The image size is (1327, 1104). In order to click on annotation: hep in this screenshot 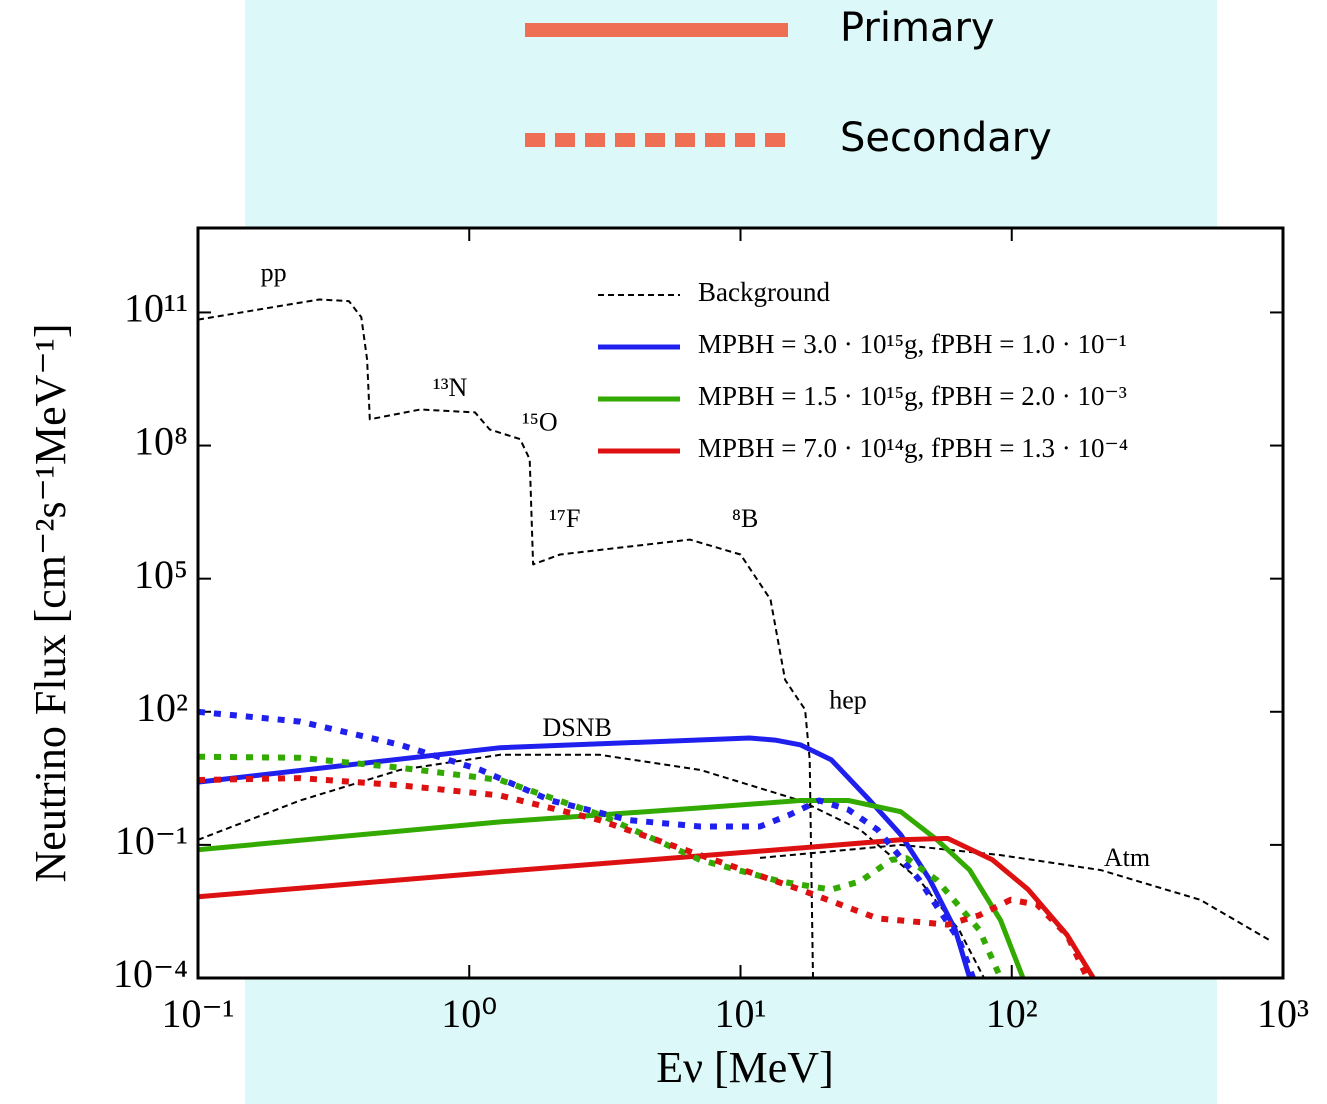, I will do `click(848, 700)`.